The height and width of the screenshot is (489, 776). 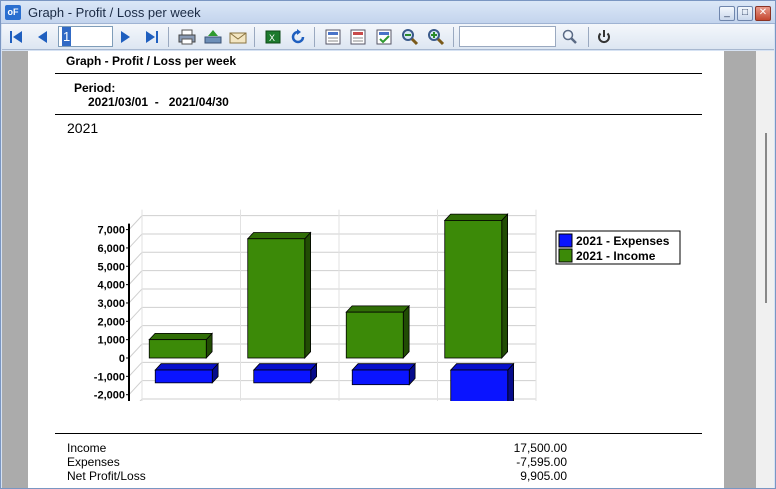 What do you see at coordinates (543, 476) in the screenshot?
I see `total-value: 9,905.00` at bounding box center [543, 476].